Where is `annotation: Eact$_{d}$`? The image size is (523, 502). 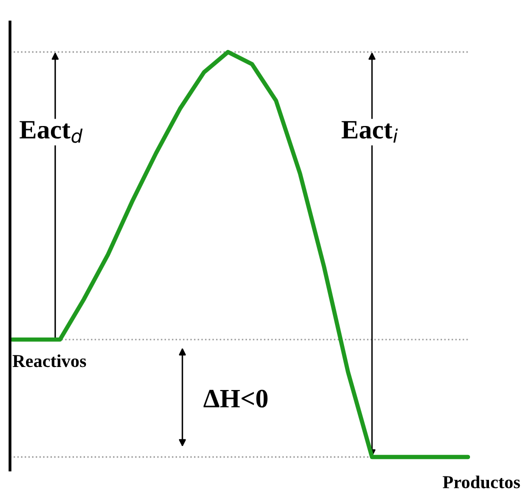
annotation: Eact$_{d}$ is located at coordinates (51, 132).